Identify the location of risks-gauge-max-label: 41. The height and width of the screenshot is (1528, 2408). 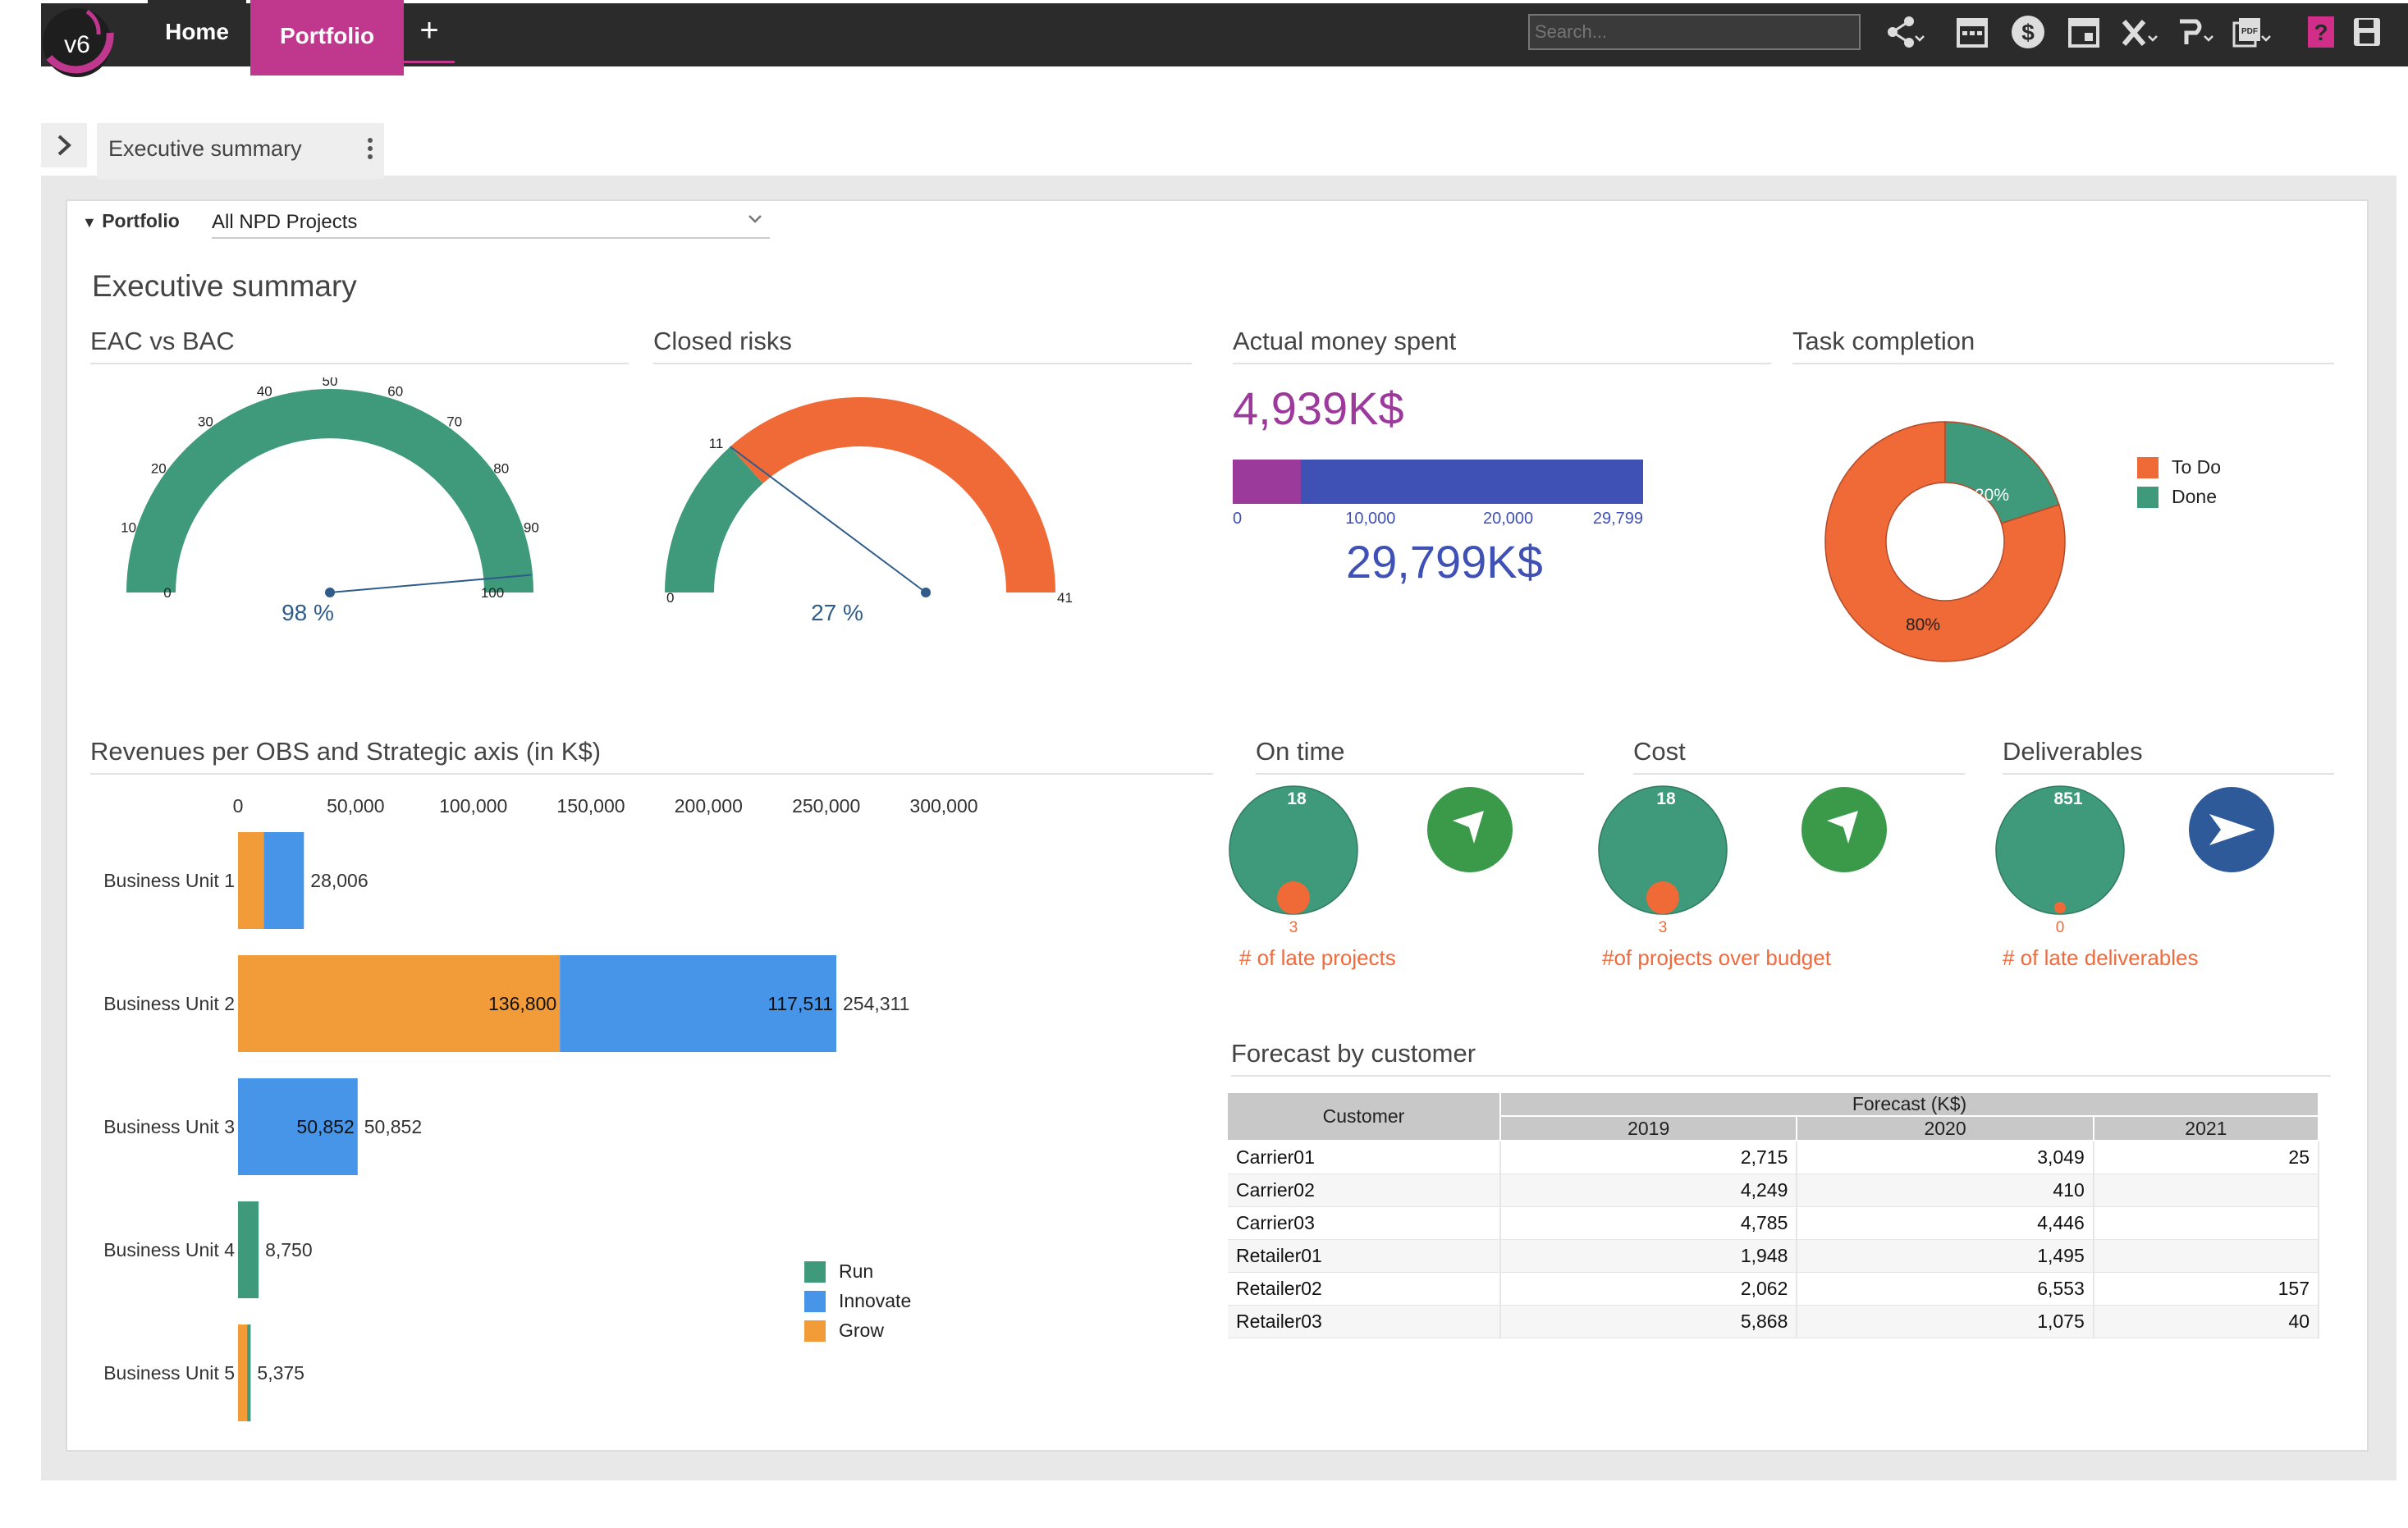
(1065, 598).